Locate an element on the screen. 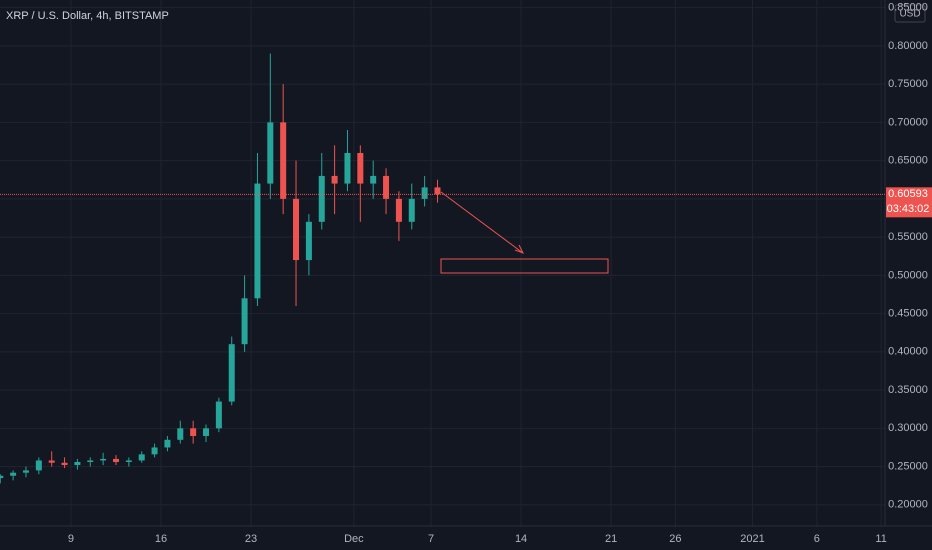 The image size is (932, 550). x-tick-label: 7 is located at coordinates (431, 539).